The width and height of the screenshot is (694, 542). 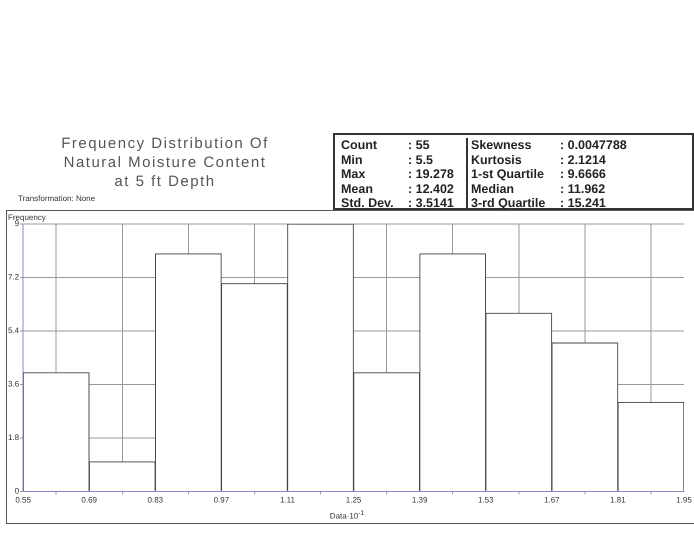 What do you see at coordinates (431, 174) in the screenshot?
I see `text: : 19.278` at bounding box center [431, 174].